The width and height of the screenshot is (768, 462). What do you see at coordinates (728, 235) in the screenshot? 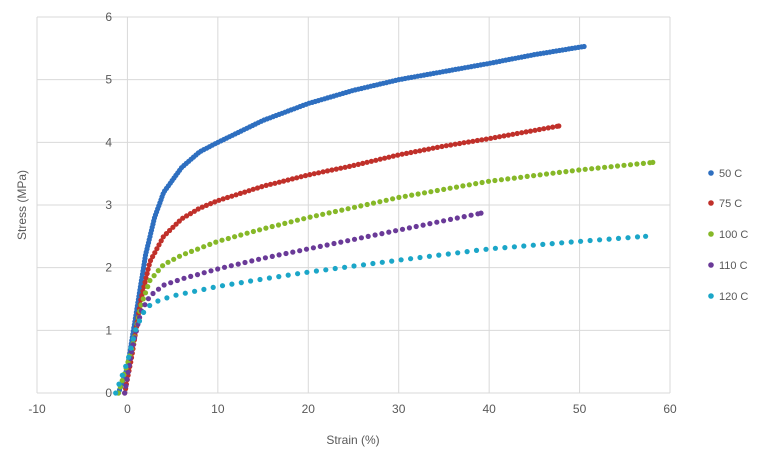
I see `legend-item: 100 C` at bounding box center [728, 235].